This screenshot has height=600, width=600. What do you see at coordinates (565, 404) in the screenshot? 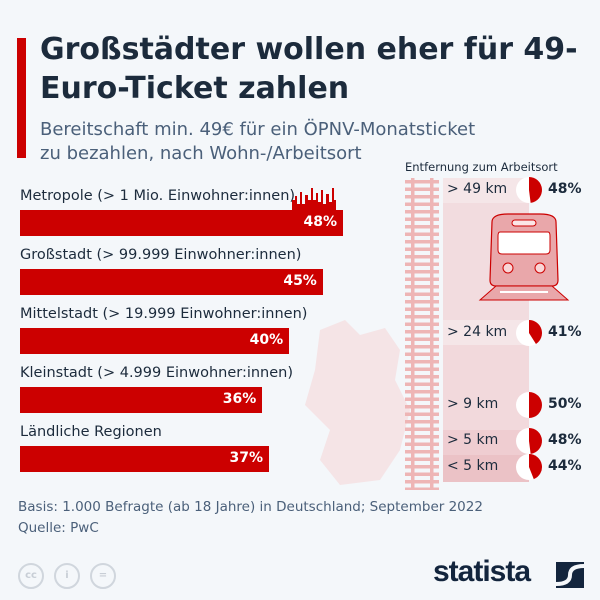
I see `distance-value-label: 50%` at bounding box center [565, 404].